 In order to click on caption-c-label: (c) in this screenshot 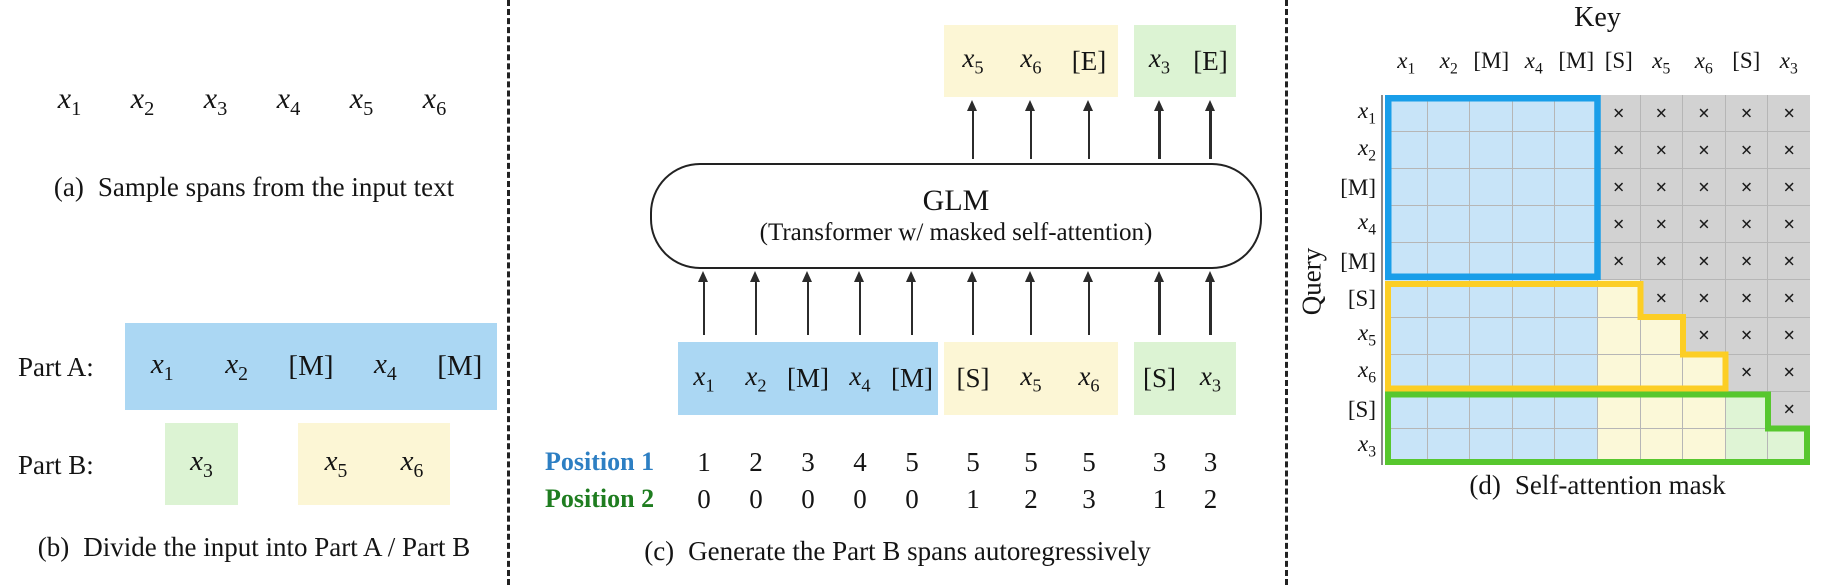, I will do `click(659, 551)`.